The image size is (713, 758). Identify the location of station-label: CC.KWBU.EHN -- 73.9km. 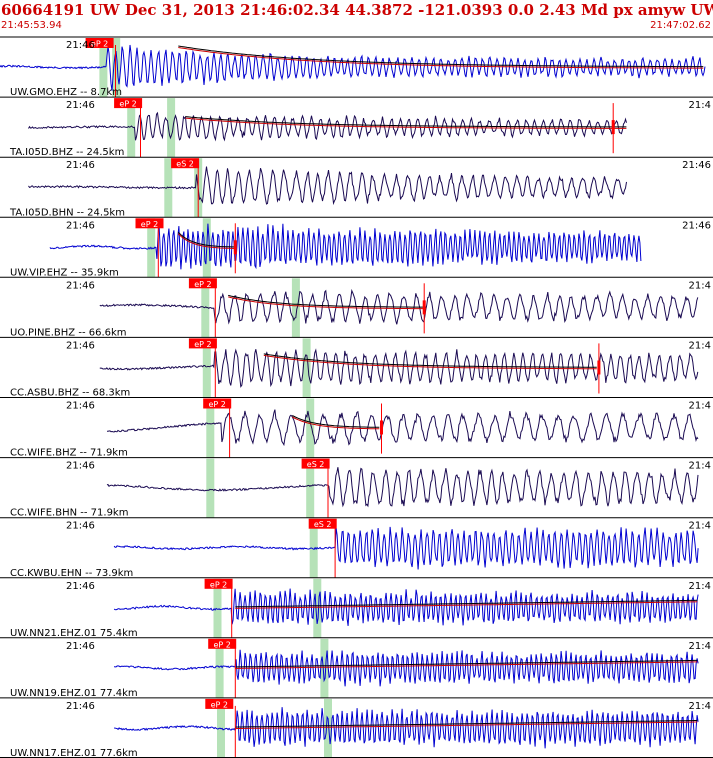
(71, 573).